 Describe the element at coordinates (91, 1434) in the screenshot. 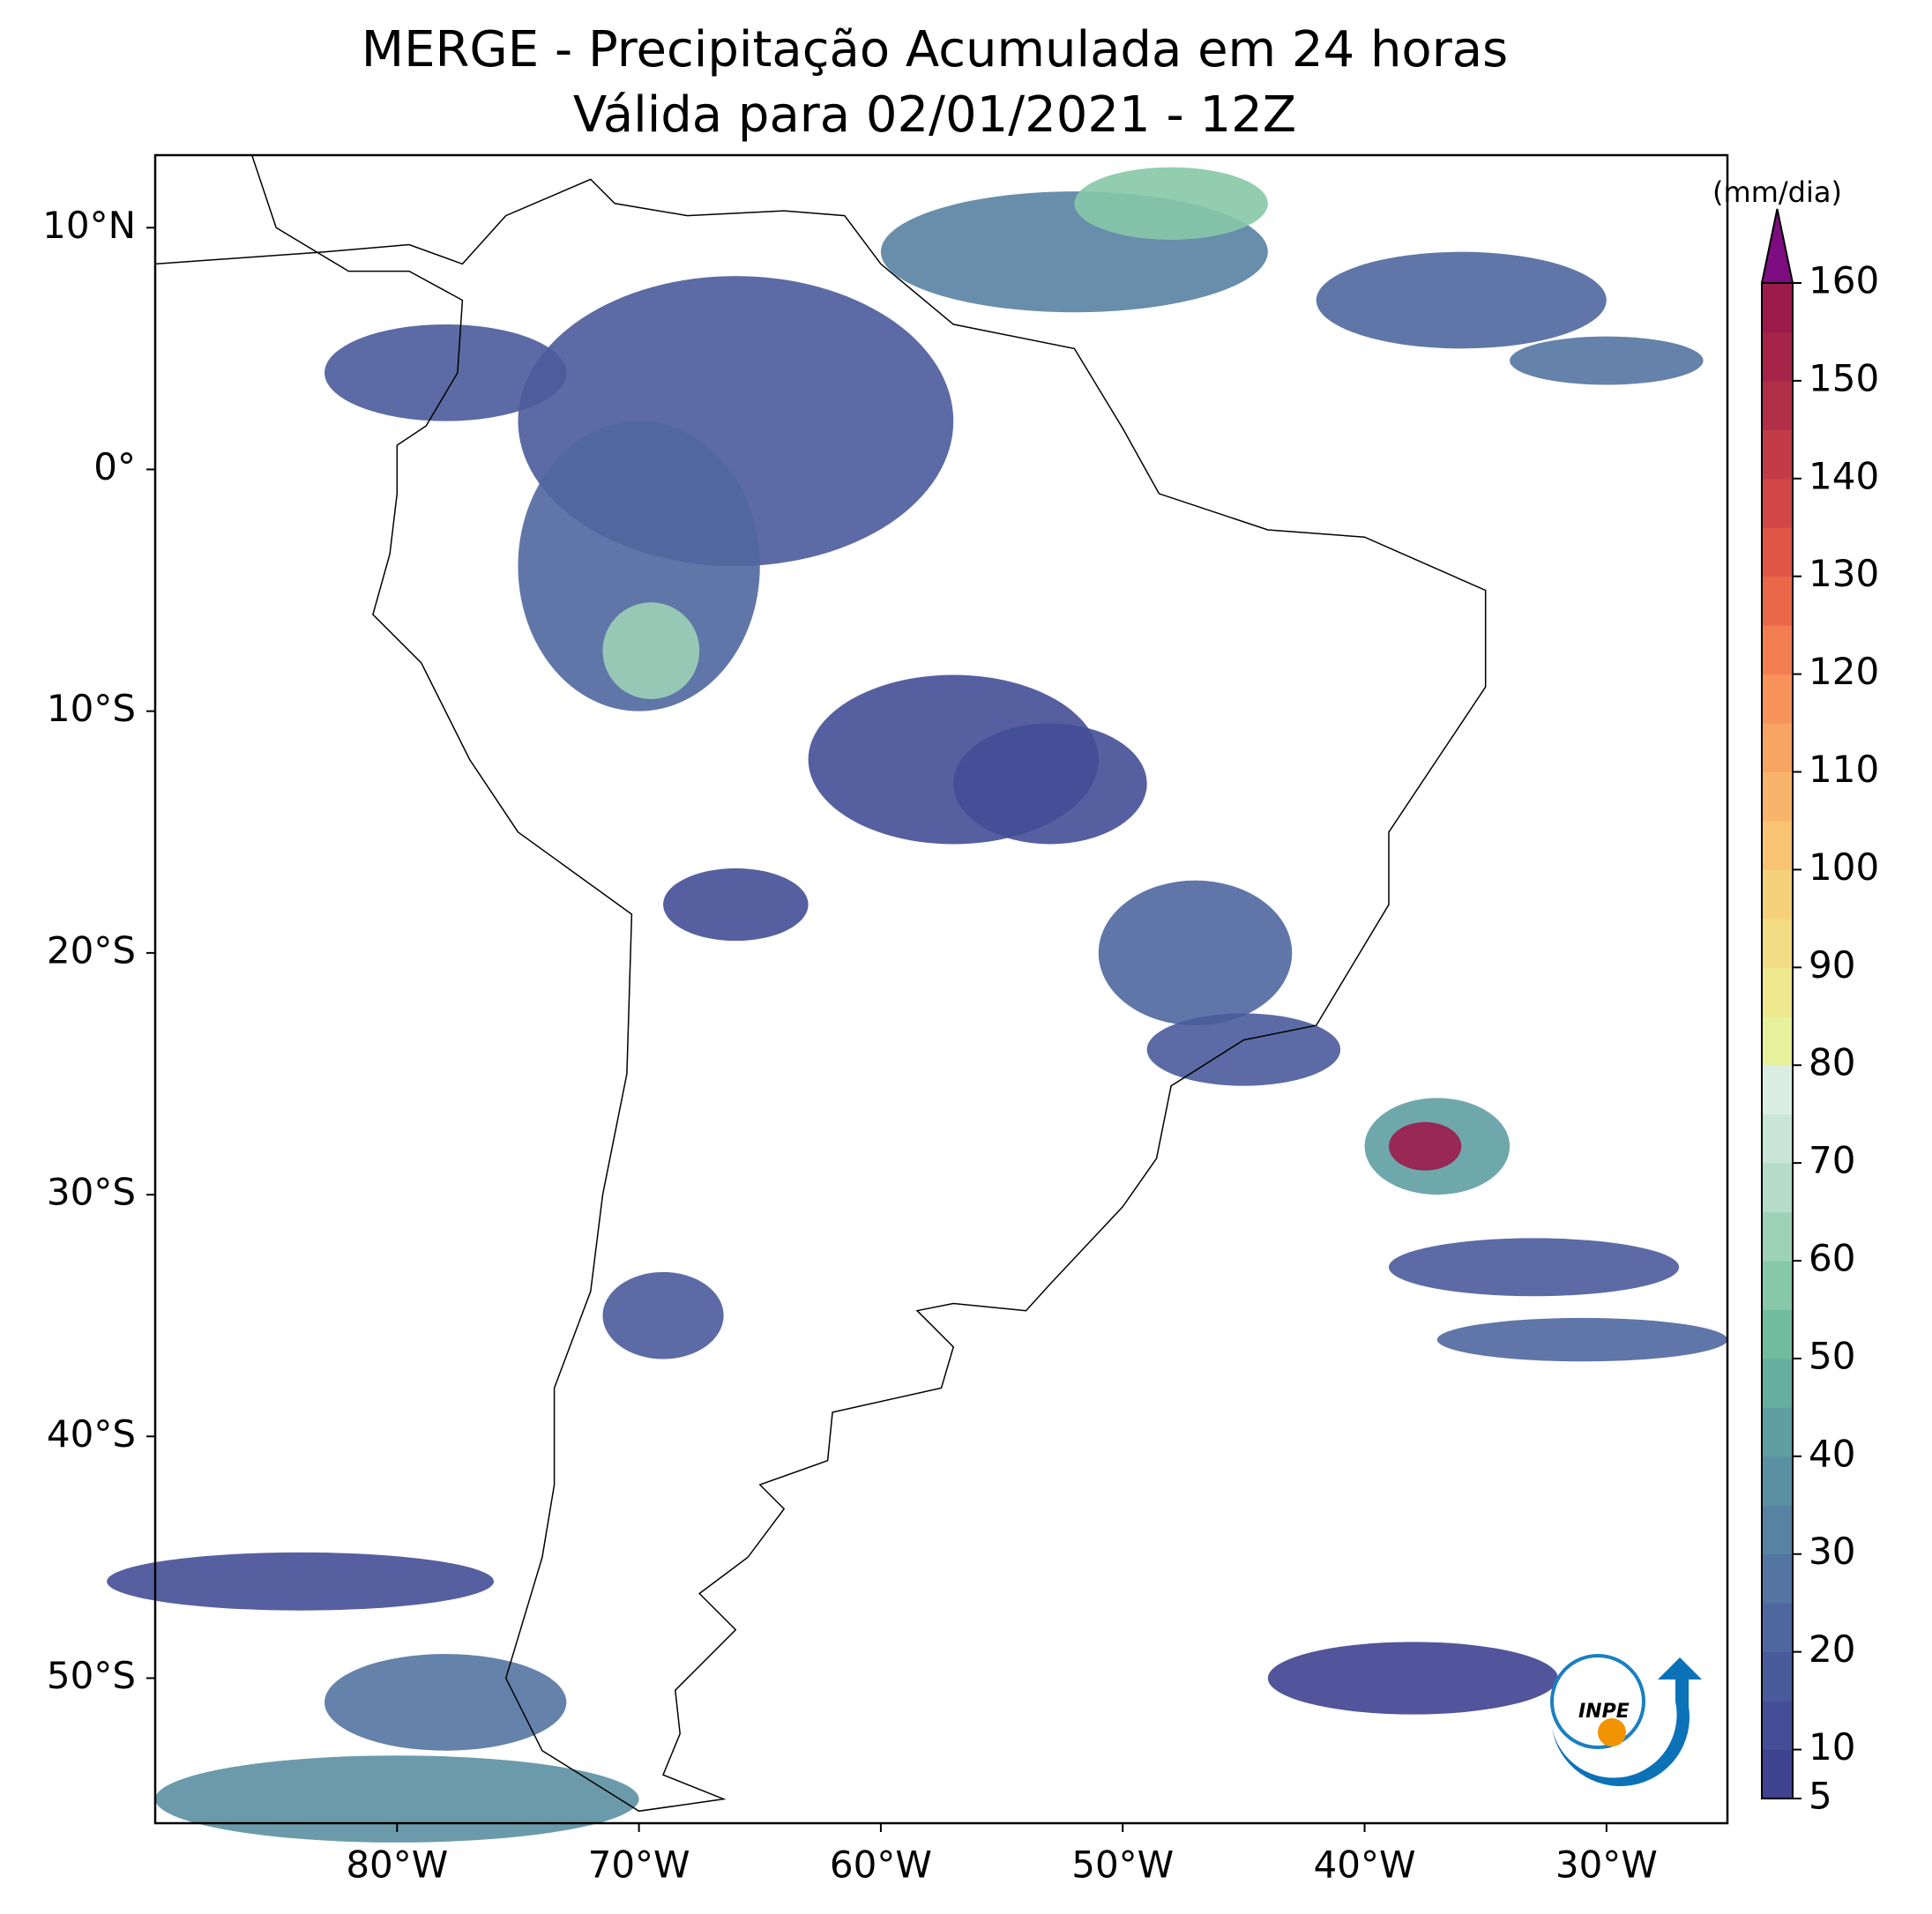

I see `y-tick-label: 40°S` at that location.